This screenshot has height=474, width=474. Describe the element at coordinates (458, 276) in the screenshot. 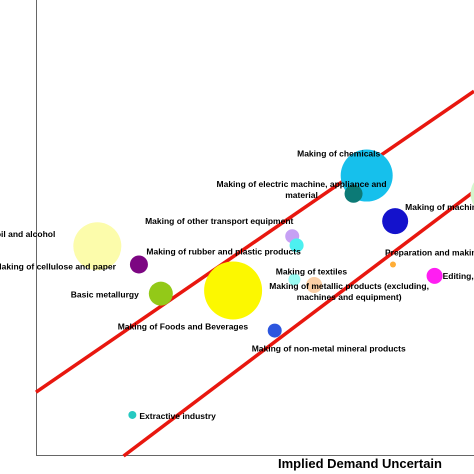

I see `point-label: Editing, Printing` at that location.